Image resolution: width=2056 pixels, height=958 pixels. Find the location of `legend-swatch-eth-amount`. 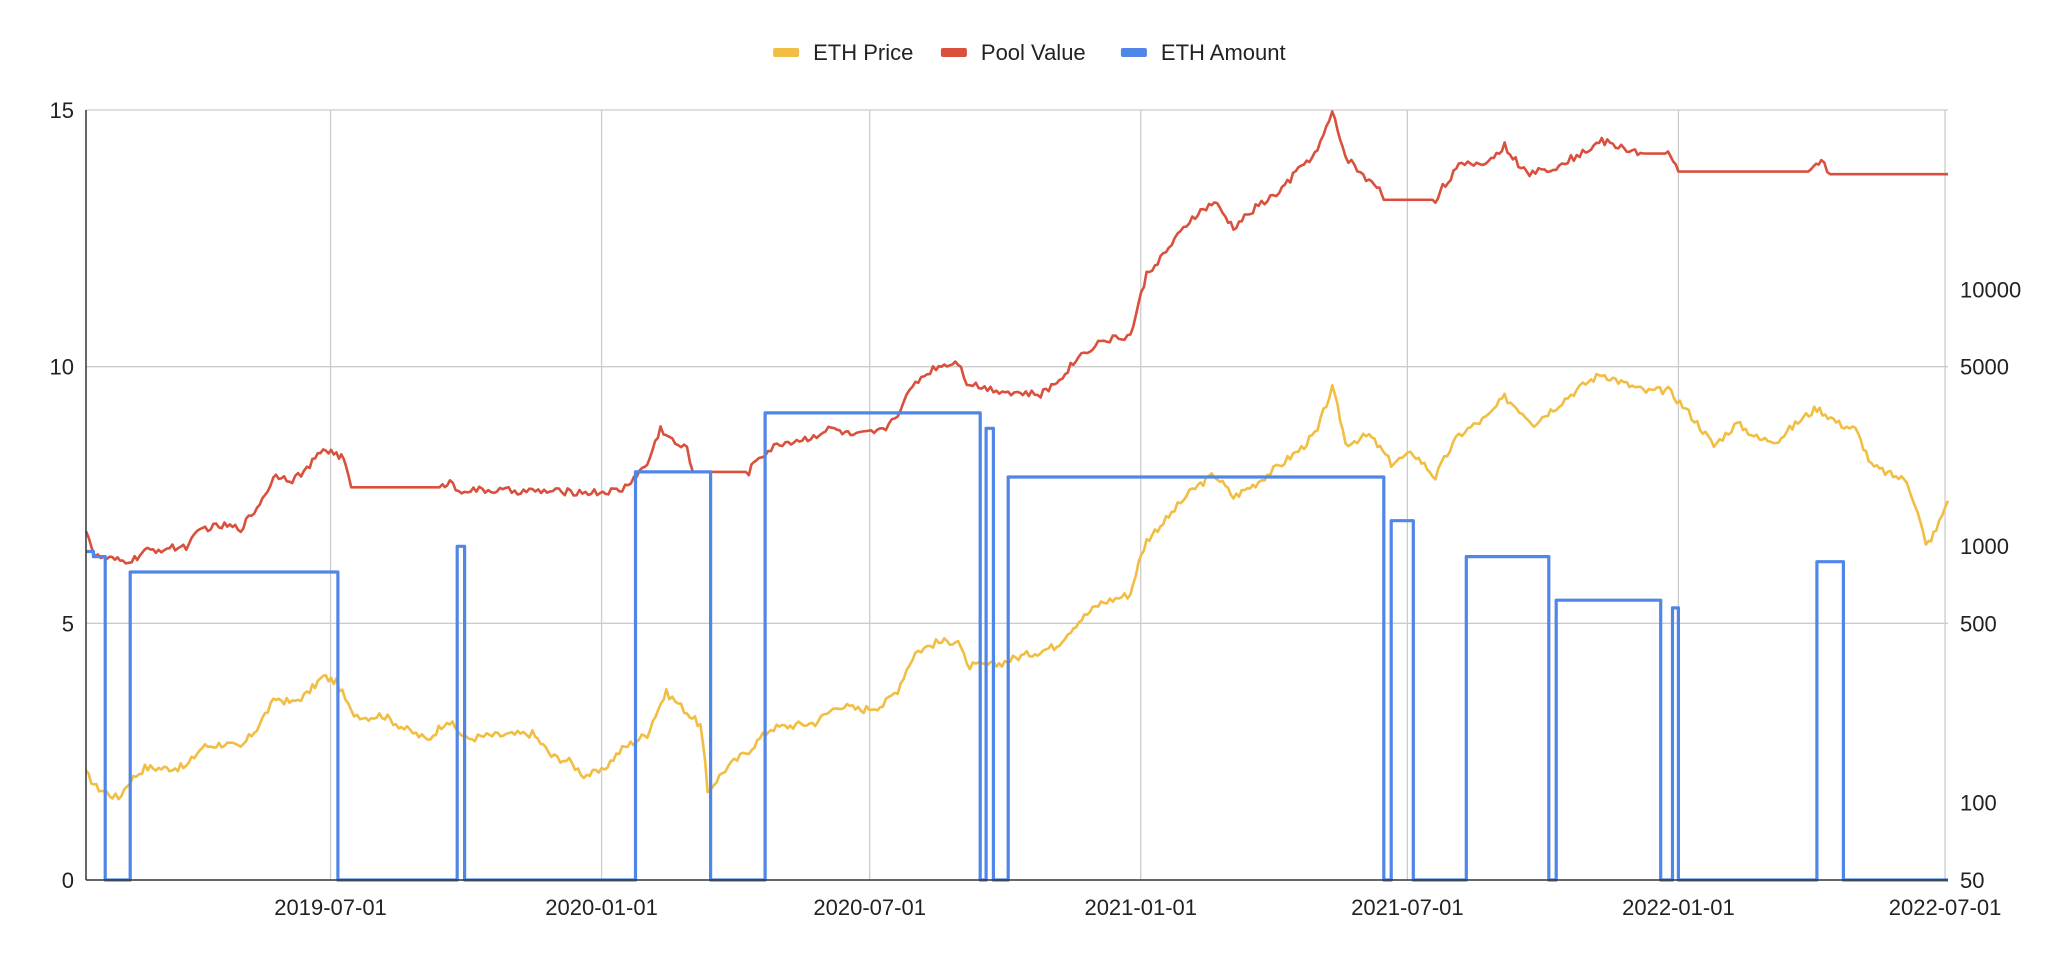

legend-swatch-eth-amount is located at coordinates (1133, 52).